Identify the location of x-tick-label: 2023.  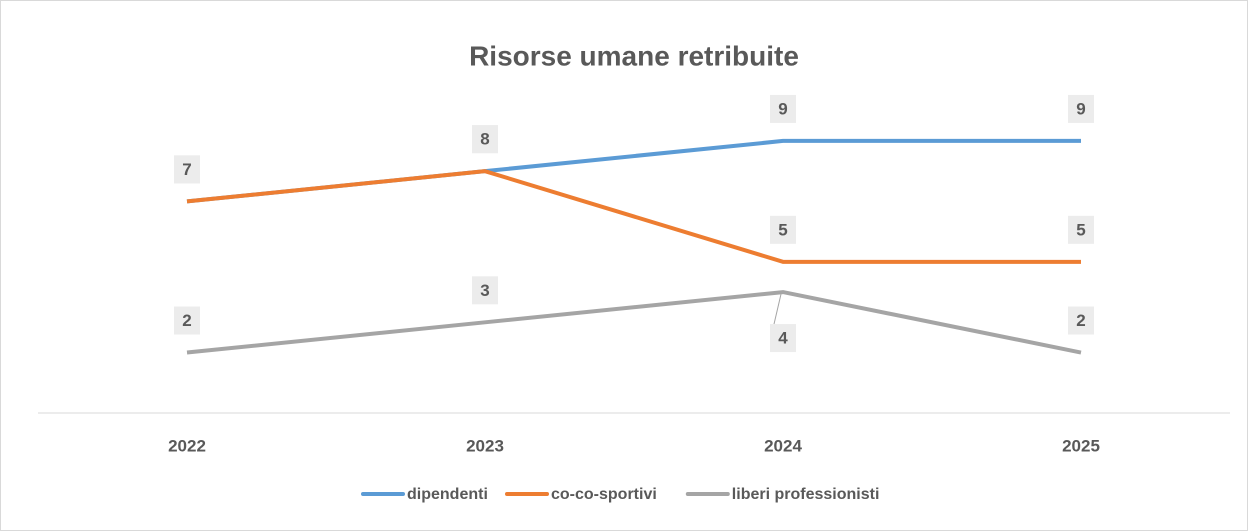
(485, 445).